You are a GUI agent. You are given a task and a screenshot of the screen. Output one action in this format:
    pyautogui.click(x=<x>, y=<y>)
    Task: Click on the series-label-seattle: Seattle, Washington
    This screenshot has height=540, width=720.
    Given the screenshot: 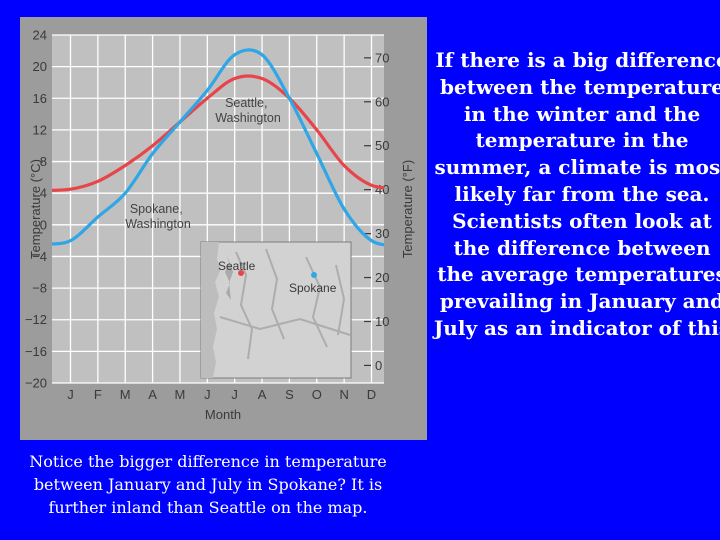 What is the action you would take?
    pyautogui.click(x=248, y=110)
    